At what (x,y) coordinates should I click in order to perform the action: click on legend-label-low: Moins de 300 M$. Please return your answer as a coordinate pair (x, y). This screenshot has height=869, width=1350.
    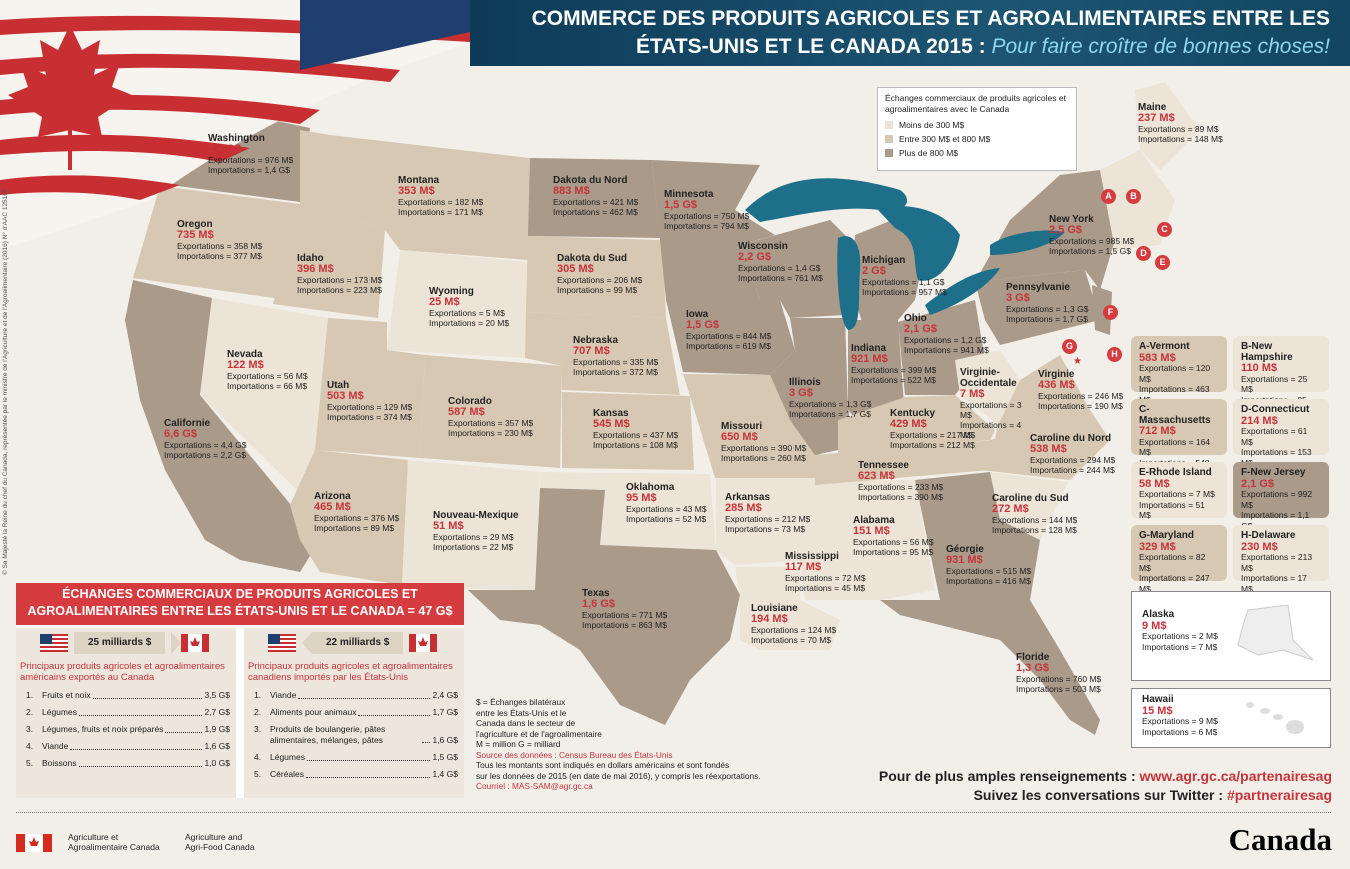
    Looking at the image, I should click on (932, 125).